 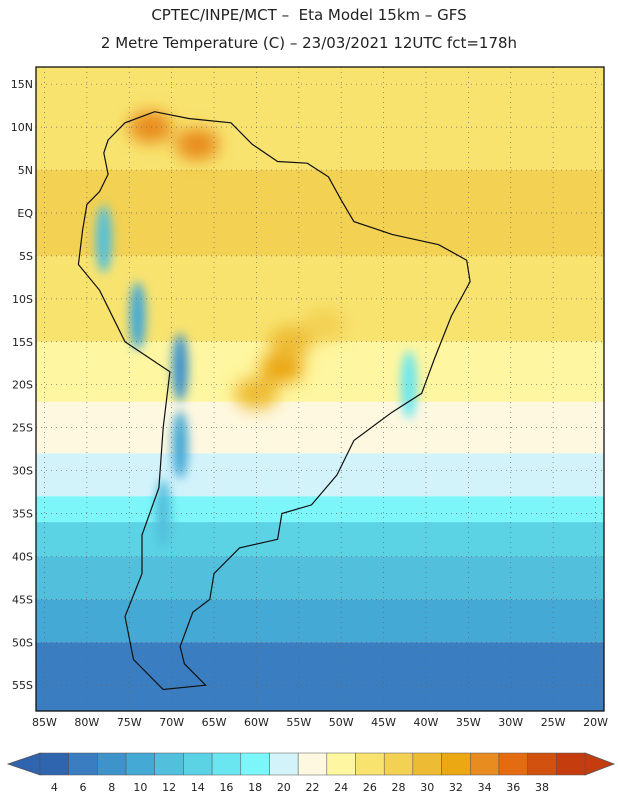 What do you see at coordinates (553, 722) in the screenshot?
I see `longitude-tick-label: 25W` at bounding box center [553, 722].